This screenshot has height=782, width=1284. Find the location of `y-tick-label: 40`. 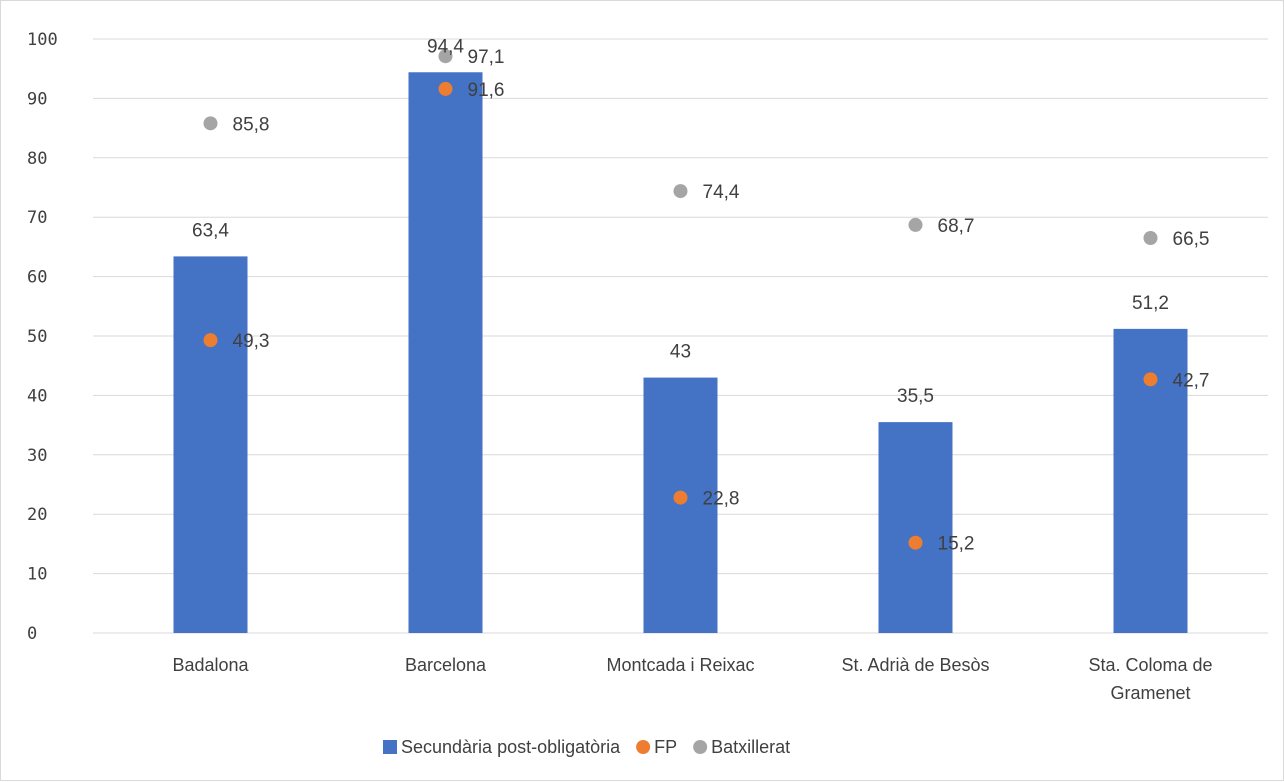

y-tick-label: 40 is located at coordinates (37, 396).